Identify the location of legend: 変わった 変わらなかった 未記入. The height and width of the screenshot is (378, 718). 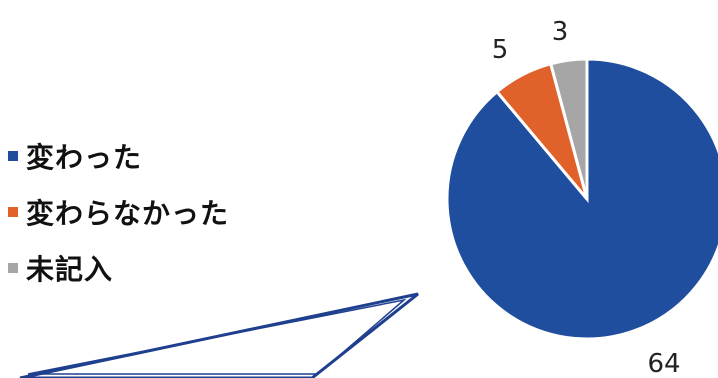
(118, 212).